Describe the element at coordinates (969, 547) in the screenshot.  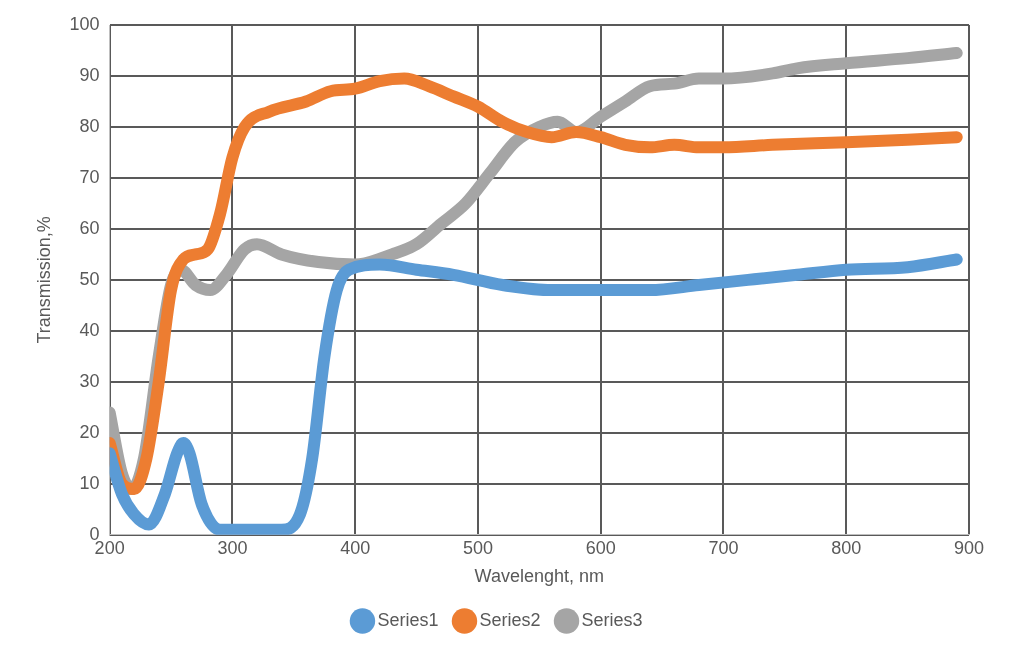
I see `x-tick-label: 900` at that location.